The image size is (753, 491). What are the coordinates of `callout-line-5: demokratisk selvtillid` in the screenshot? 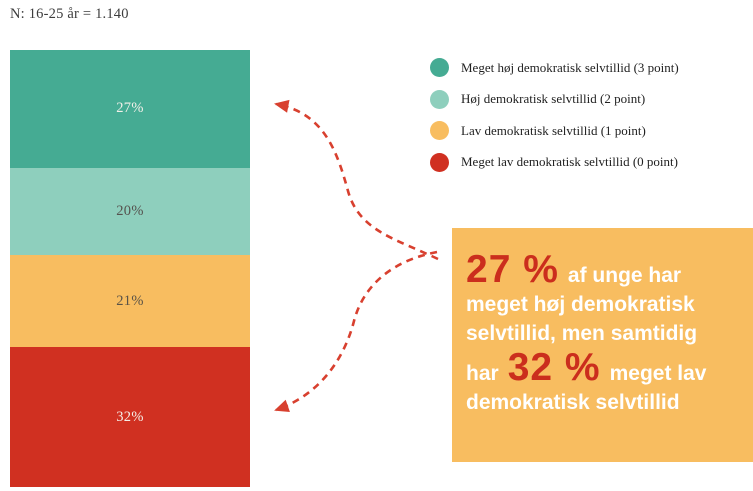 It's located at (573, 402).